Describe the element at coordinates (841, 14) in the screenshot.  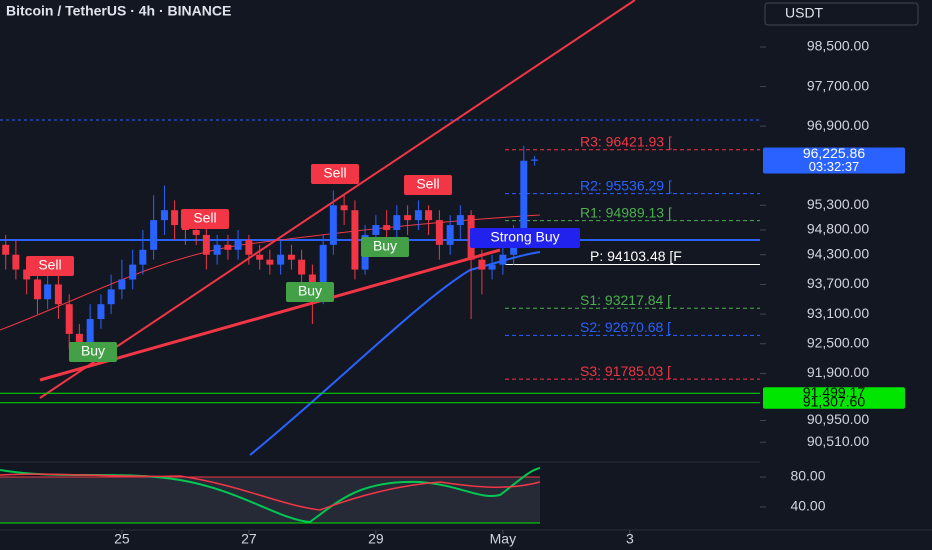
I see `currency-button` at that location.